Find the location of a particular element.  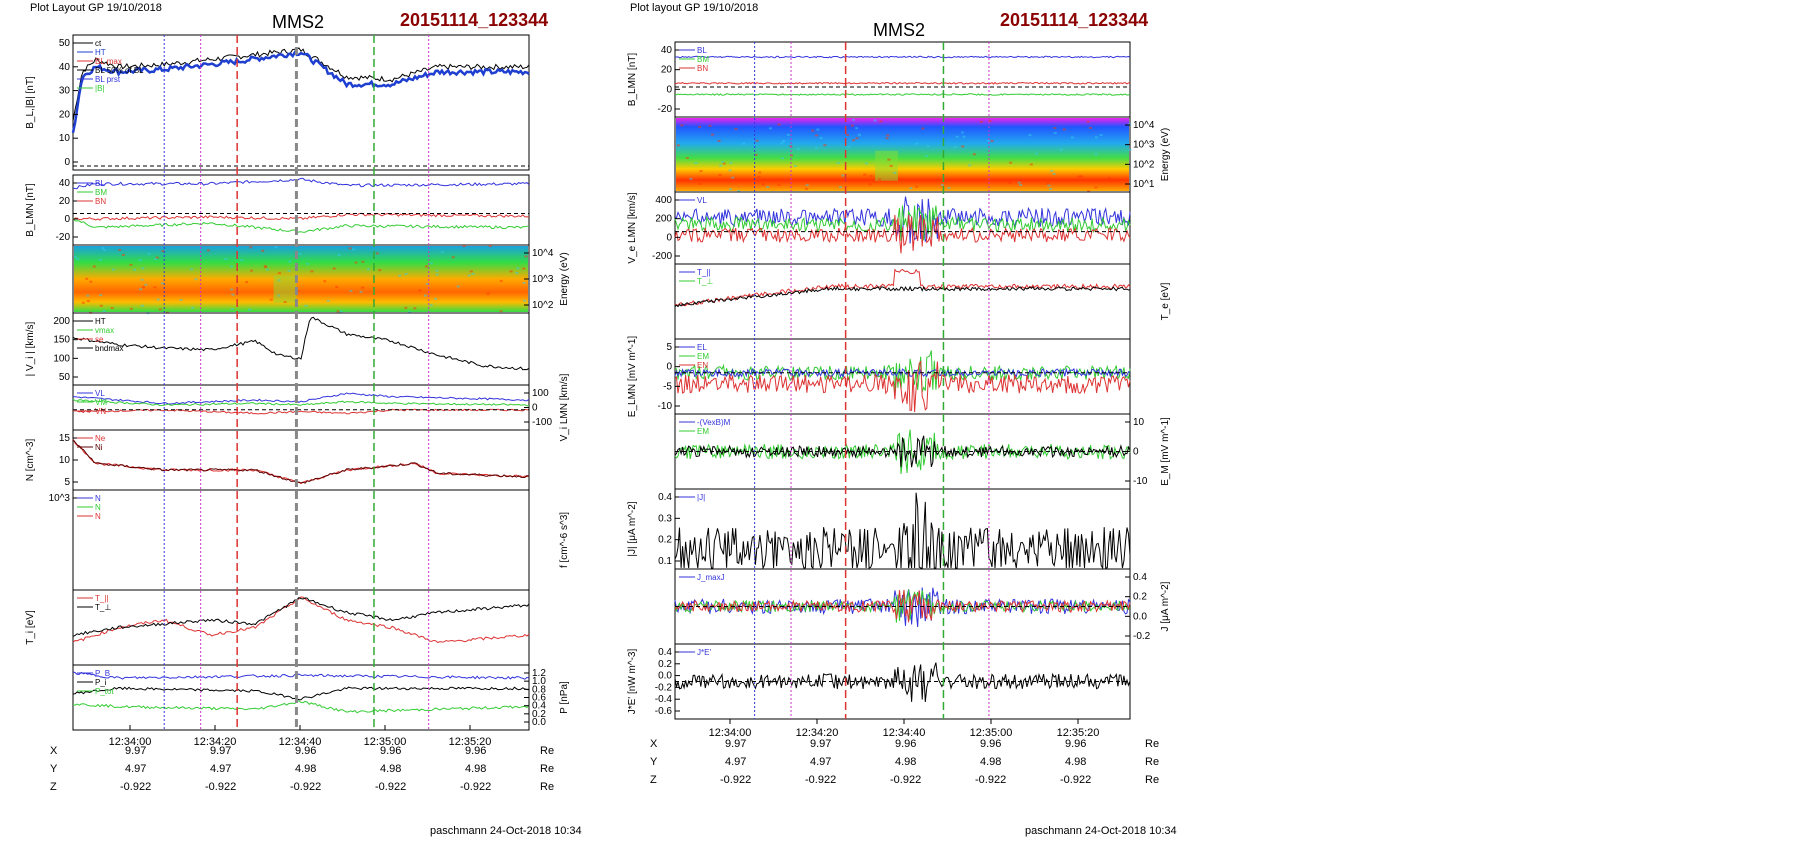

spectrogram-gap is located at coordinates (285, 289).